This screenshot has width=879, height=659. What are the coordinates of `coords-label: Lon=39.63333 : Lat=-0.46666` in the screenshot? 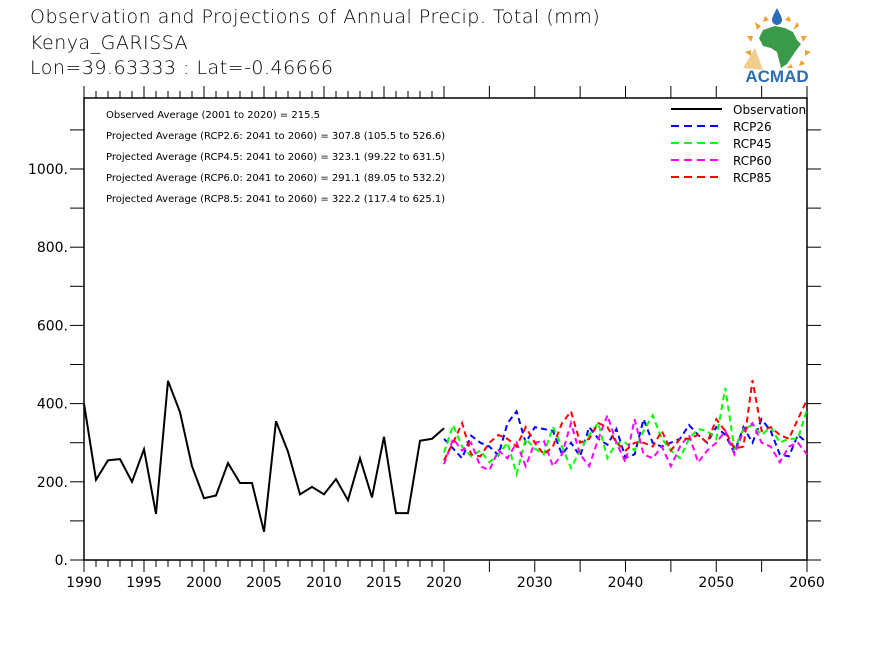 It's located at (182, 68).